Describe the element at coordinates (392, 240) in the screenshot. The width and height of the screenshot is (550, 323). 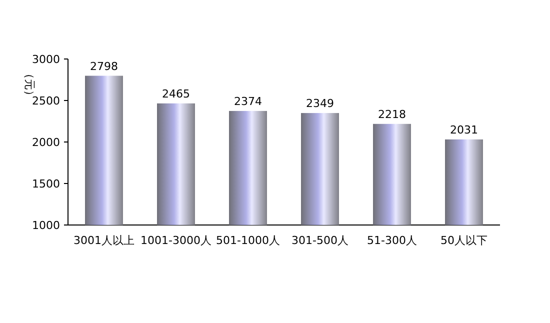
I see `x-tick-label: 51-300人` at that location.